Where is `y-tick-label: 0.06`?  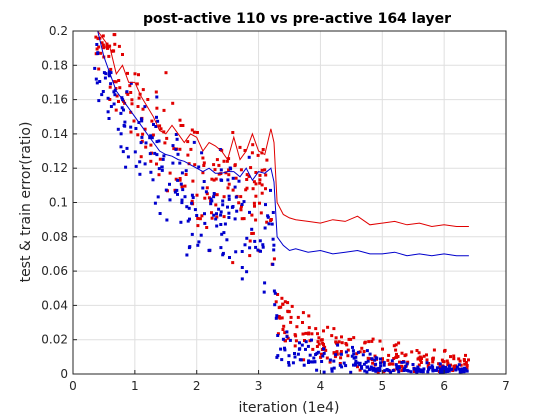 y-tick-label: 0.06 is located at coordinates (54, 271).